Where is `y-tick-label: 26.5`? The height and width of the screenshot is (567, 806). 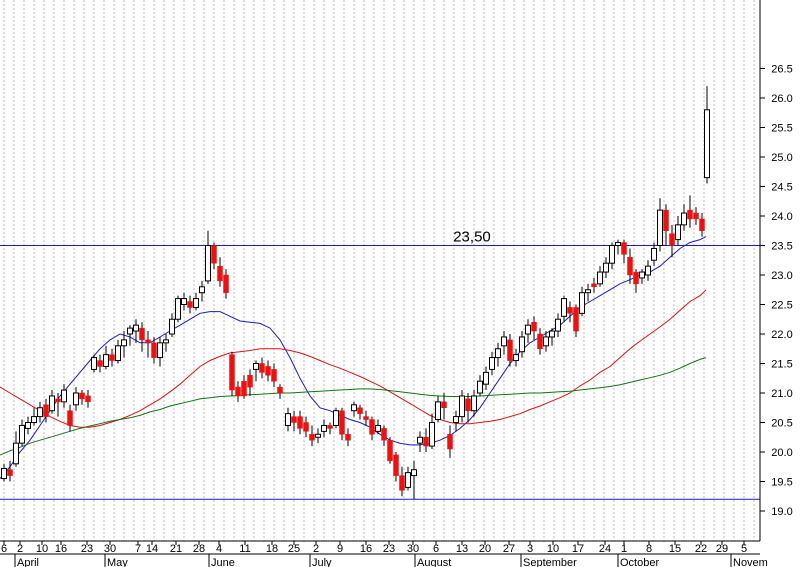
y-tick-label: 26.5 is located at coordinates (781, 70).